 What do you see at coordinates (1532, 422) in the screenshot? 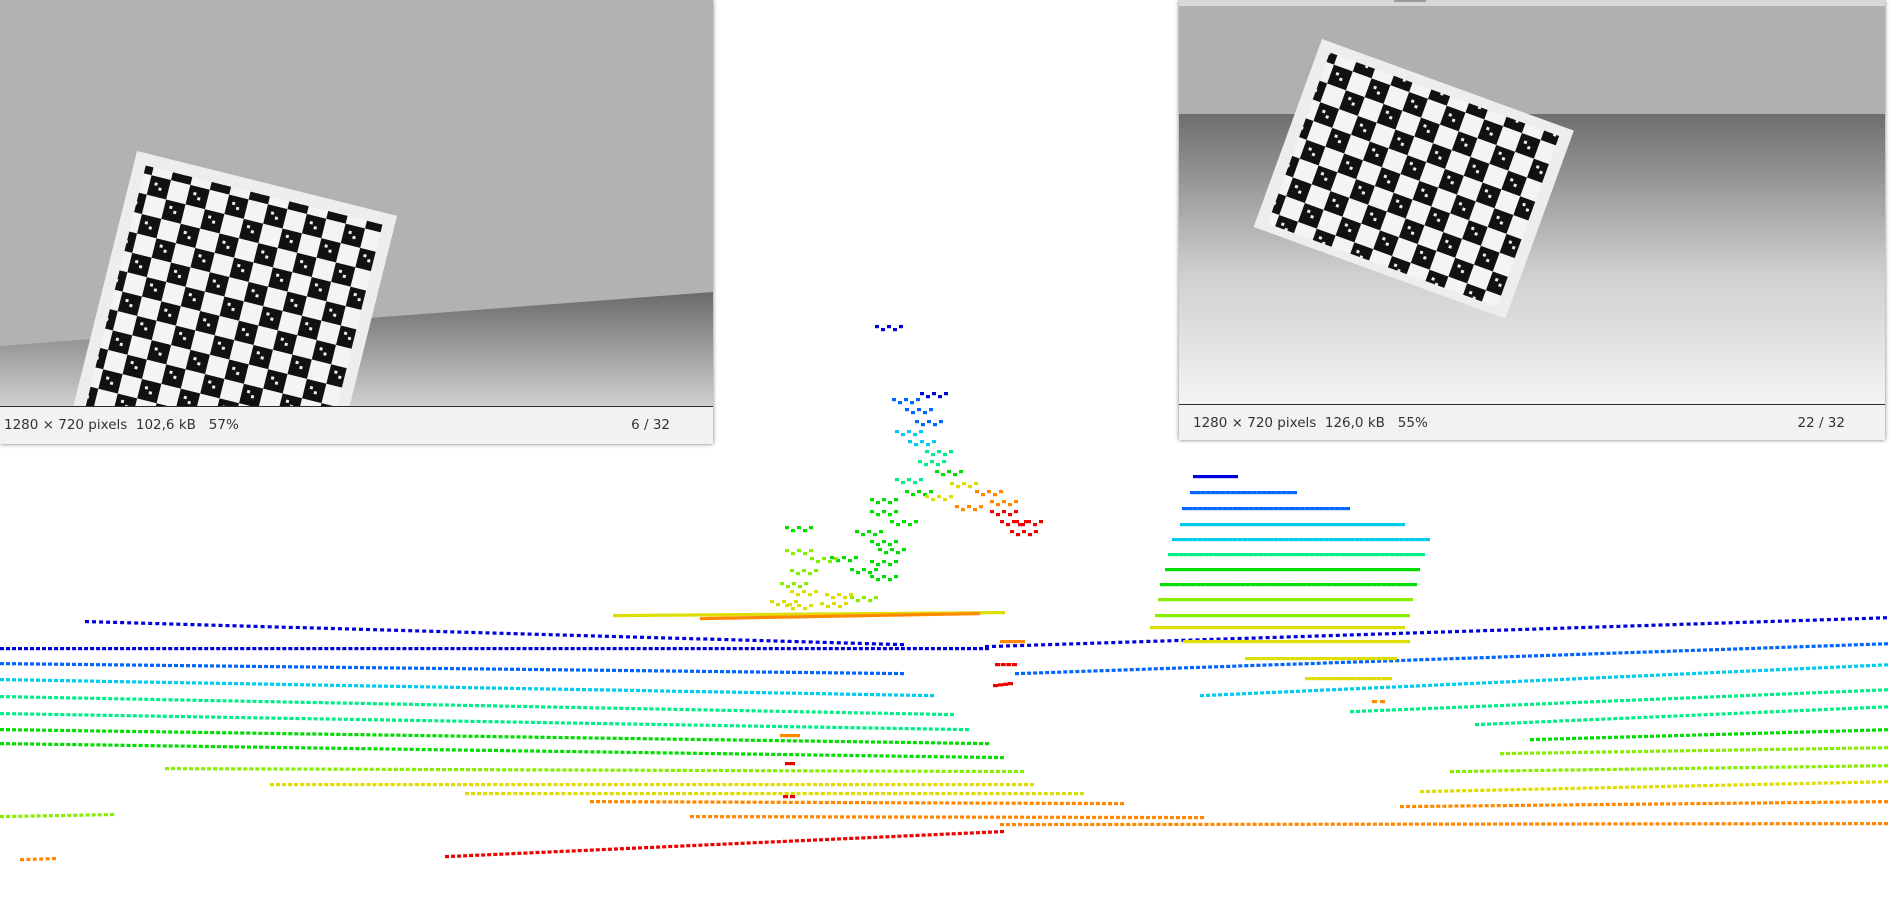
I see `status-bar: 1280 × 720 pixels 126,0 kB 55% 22 / 32` at bounding box center [1532, 422].